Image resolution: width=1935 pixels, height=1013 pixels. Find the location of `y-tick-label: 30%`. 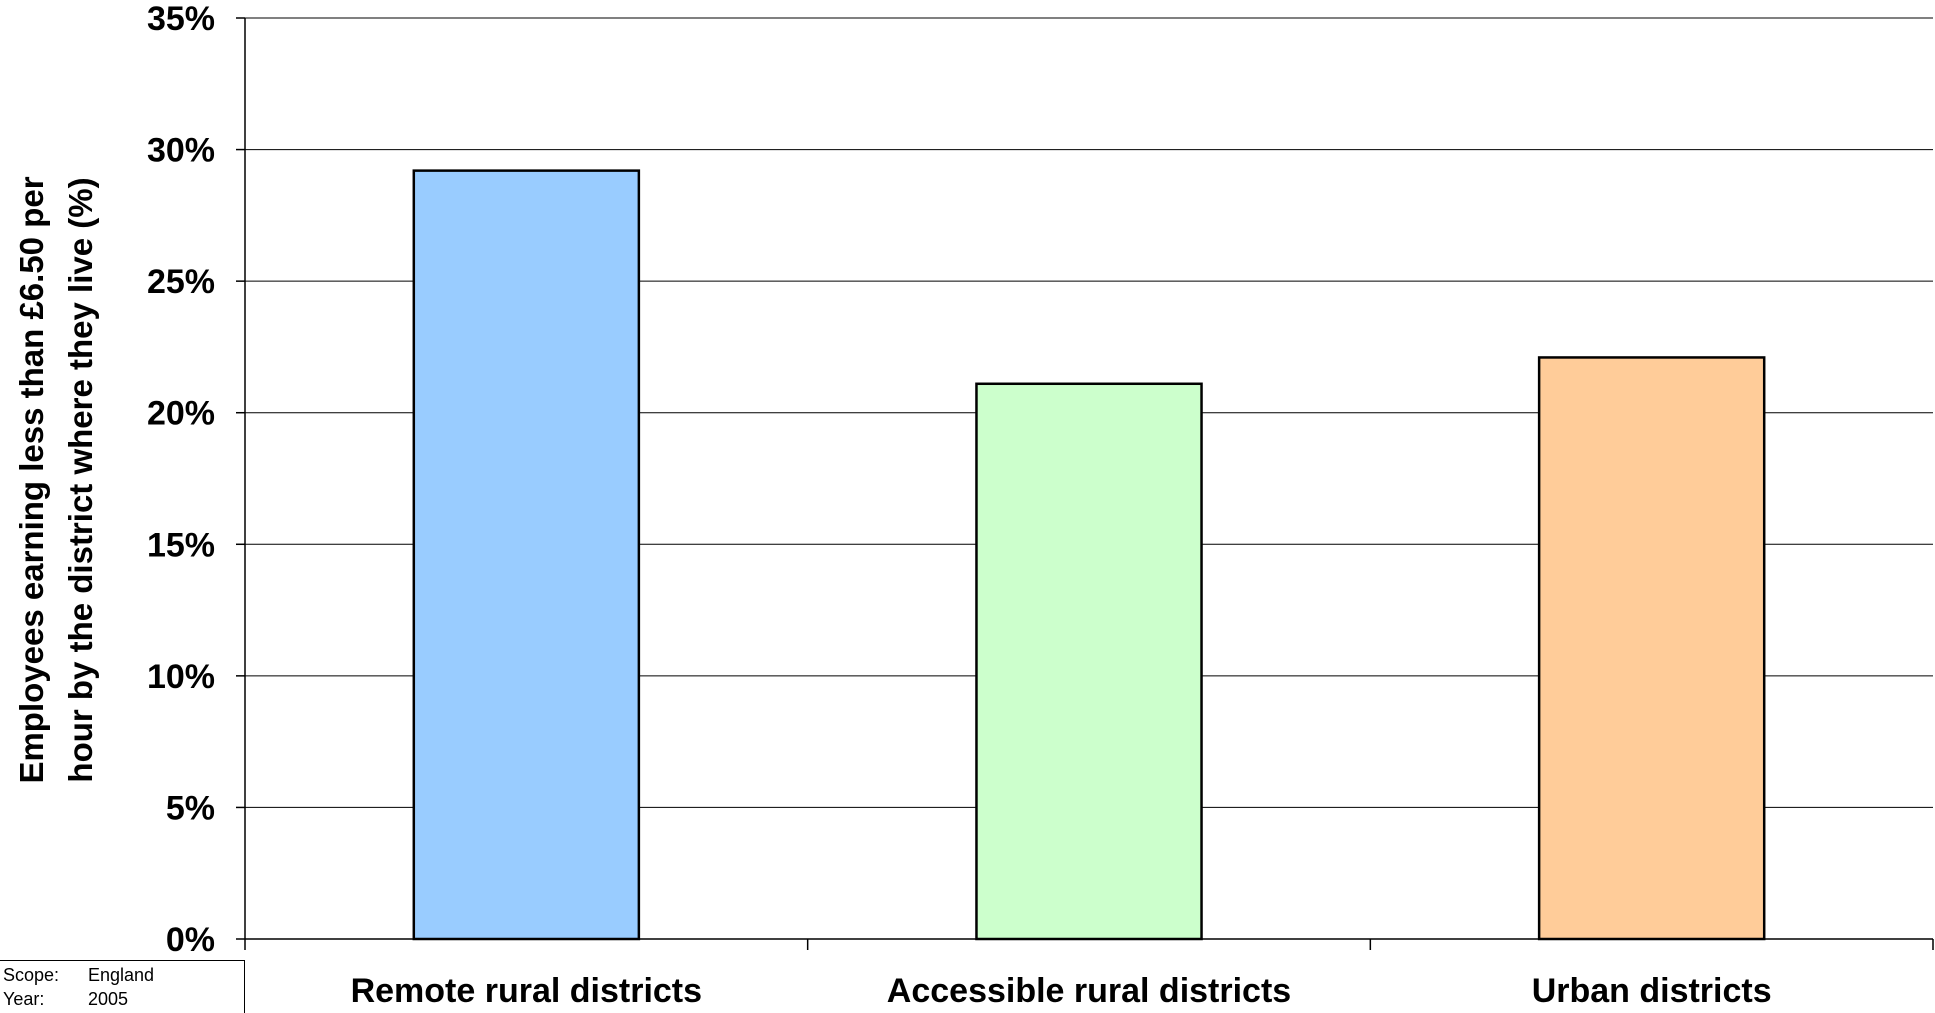

y-tick-label: 30% is located at coordinates (181, 151).